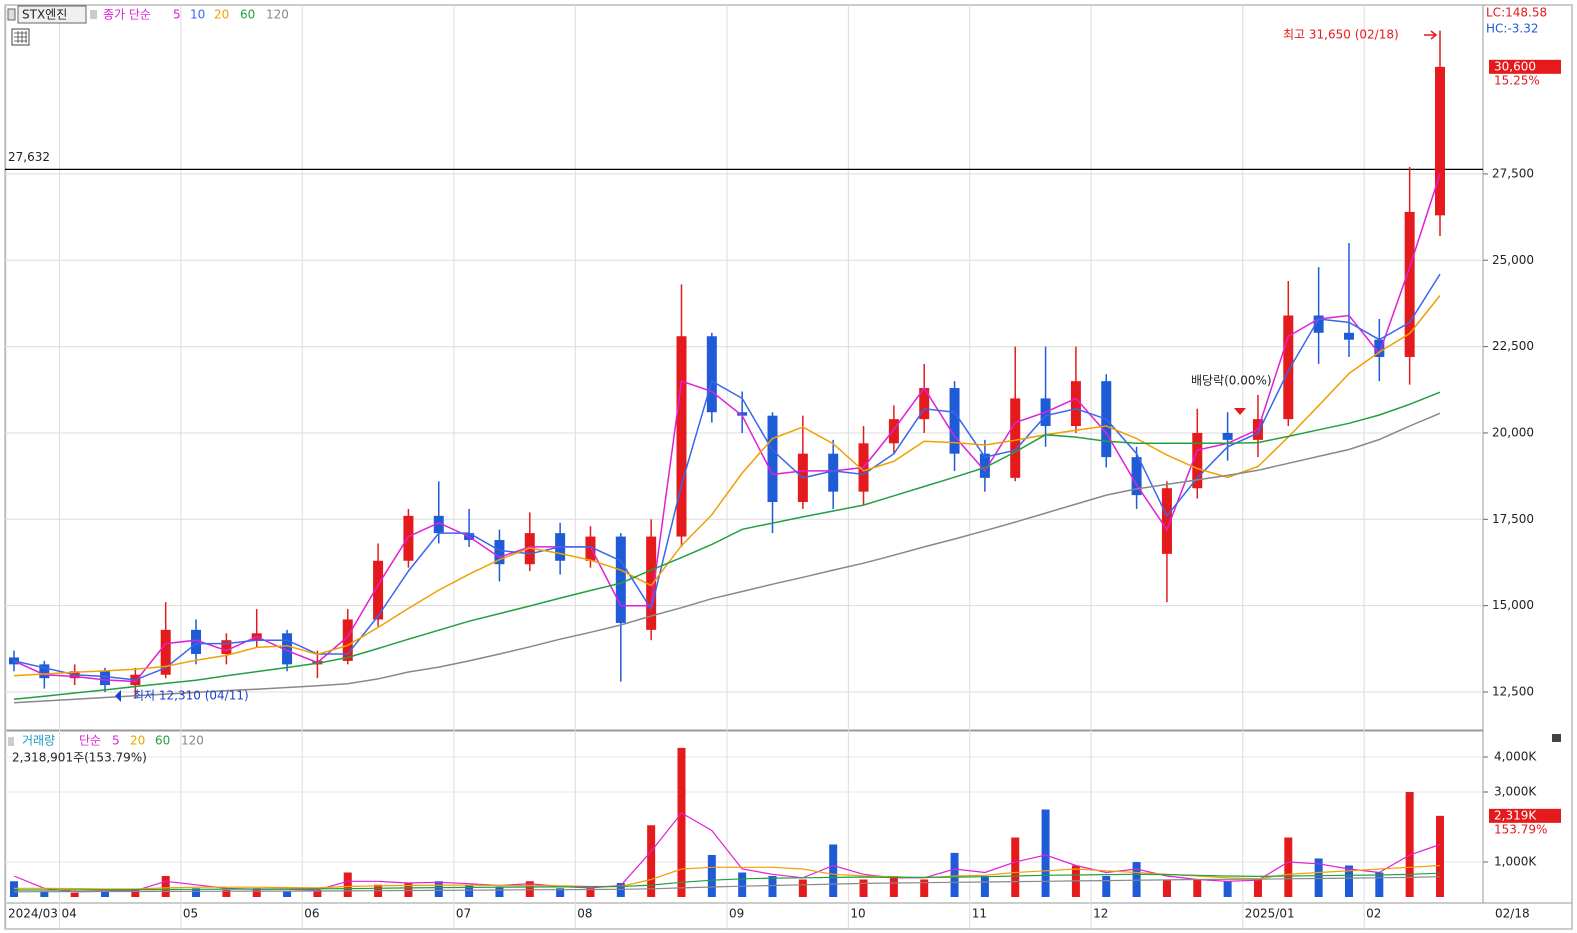  I want to click on high-annotation: 최고 31,650 (02/18), so click(1341, 35).